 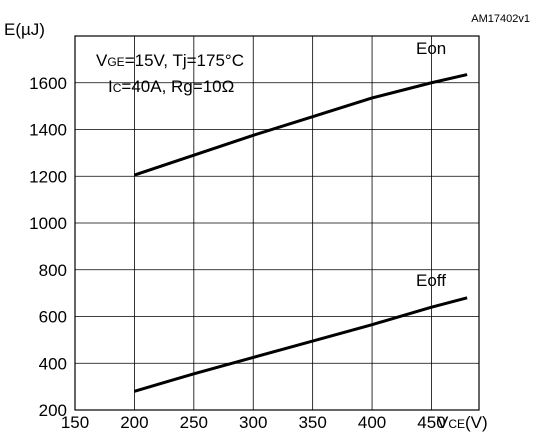 I want to click on x-tick-label: 300, so click(x=253, y=422).